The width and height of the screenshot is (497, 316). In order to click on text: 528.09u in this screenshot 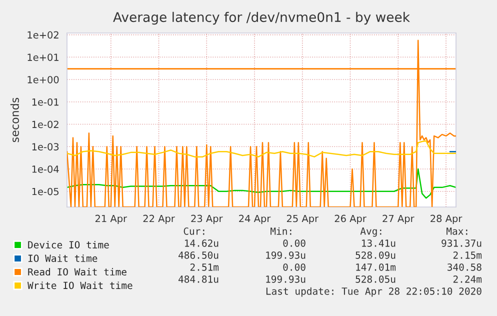, I will do `click(376, 255)`.